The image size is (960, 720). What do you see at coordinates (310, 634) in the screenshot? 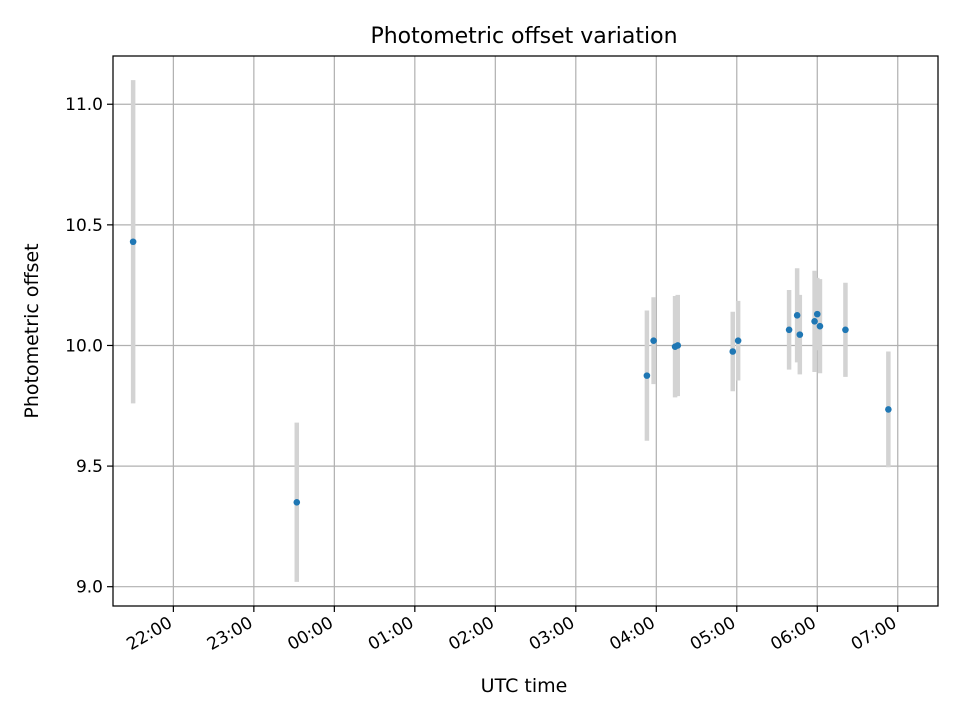
I see `x-tick-label: 00:00` at bounding box center [310, 634].